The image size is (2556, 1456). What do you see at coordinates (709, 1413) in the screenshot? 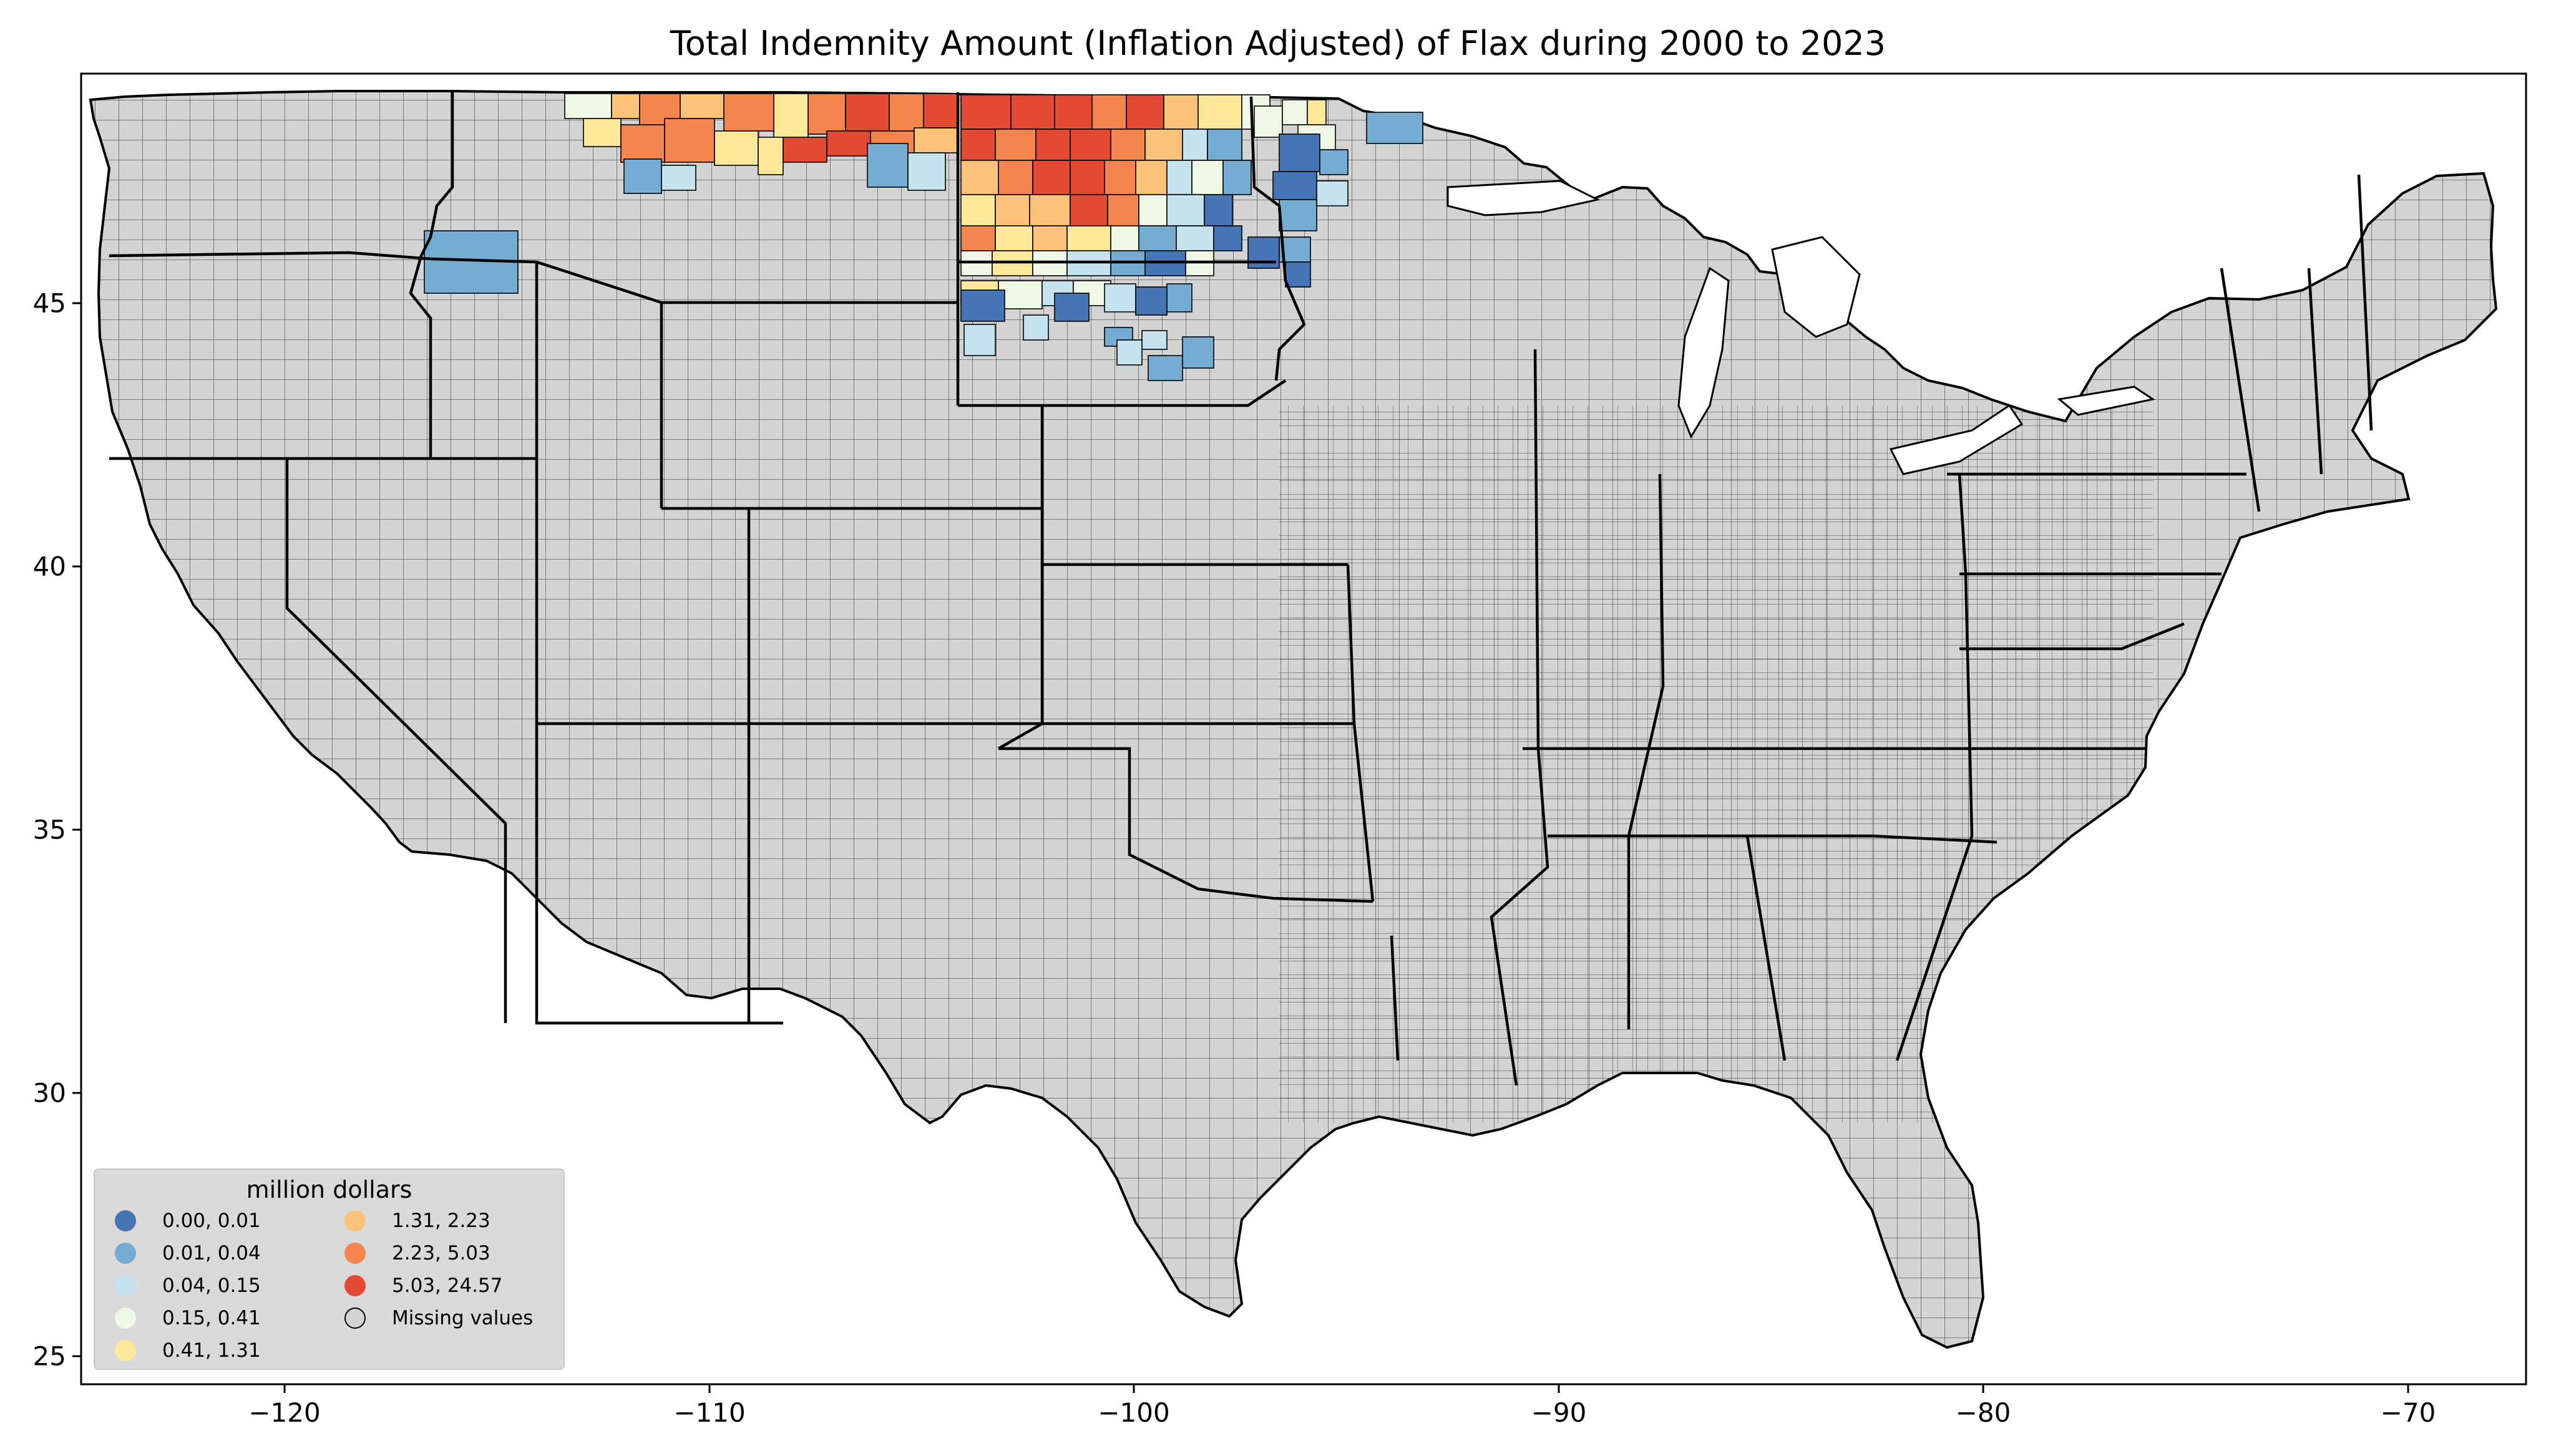
I see `x-tick-label: −110` at bounding box center [709, 1413].